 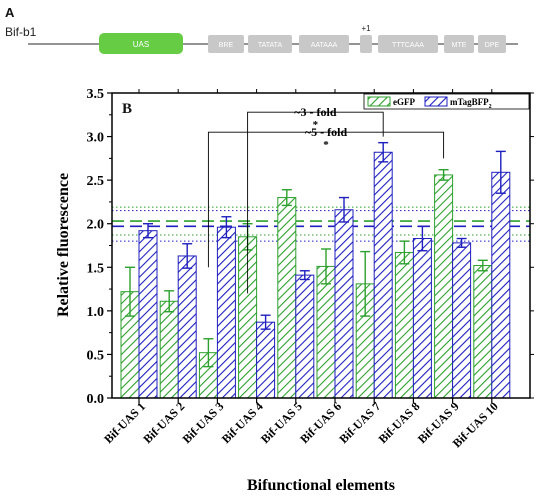 I want to click on y-tick-label: 3.0, so click(x=96, y=138).